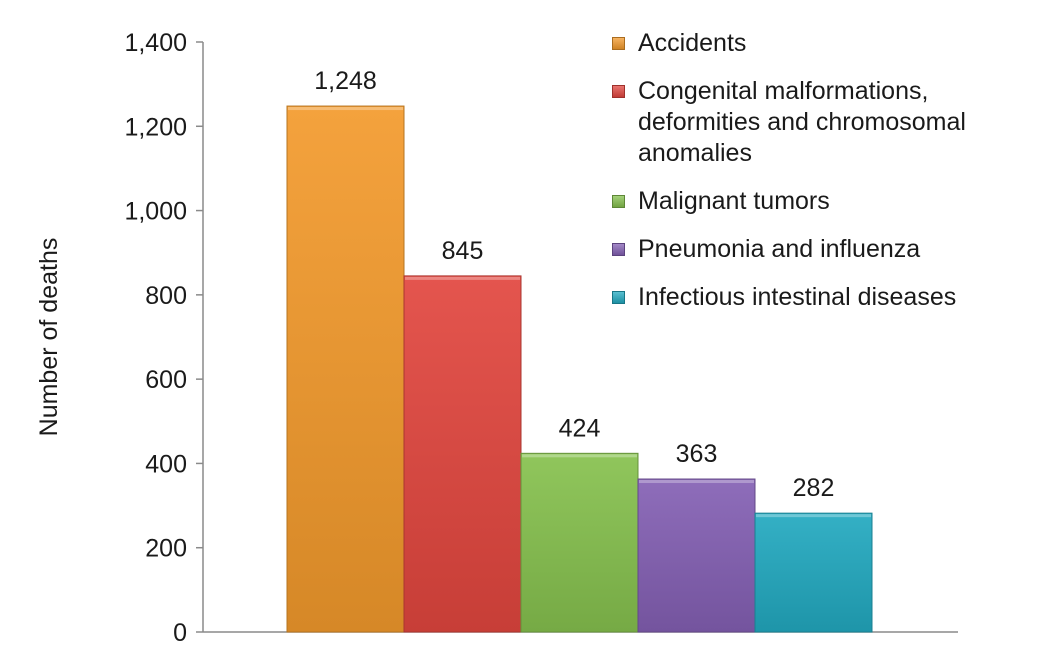 The image size is (1050, 658). Describe the element at coordinates (779, 249) in the screenshot. I see `legend-label: Pneumonia and influenza` at that location.